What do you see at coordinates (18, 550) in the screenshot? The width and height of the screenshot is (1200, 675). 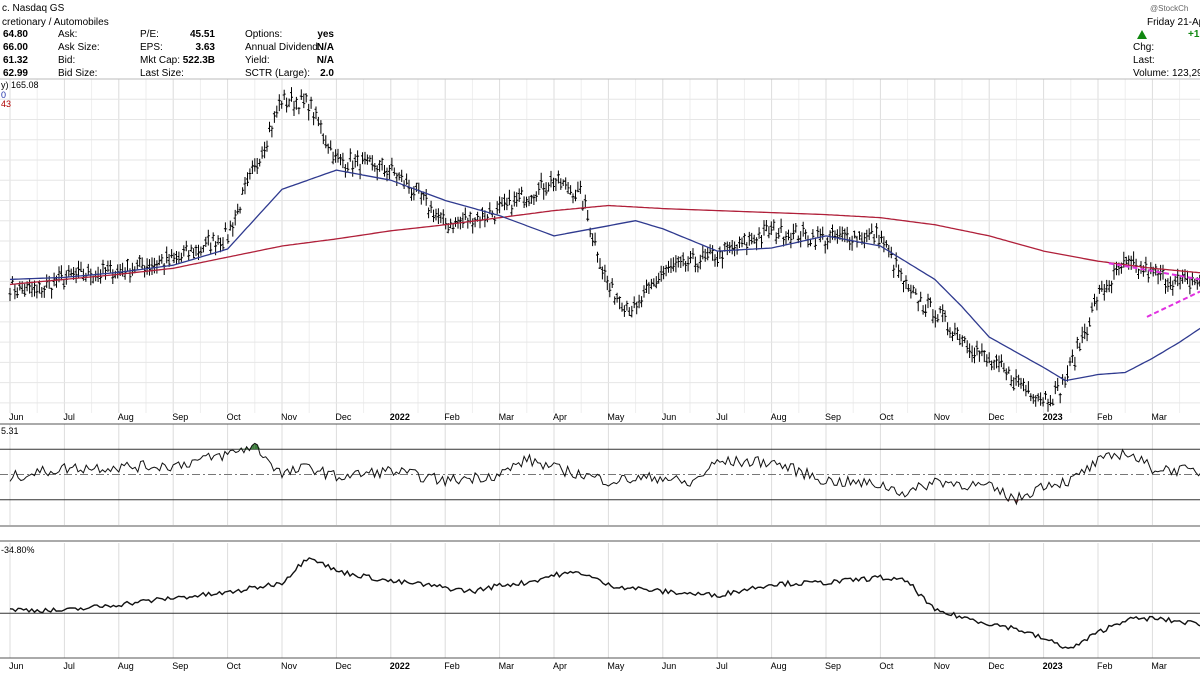 I see `perf-label: -34.80%` at bounding box center [18, 550].